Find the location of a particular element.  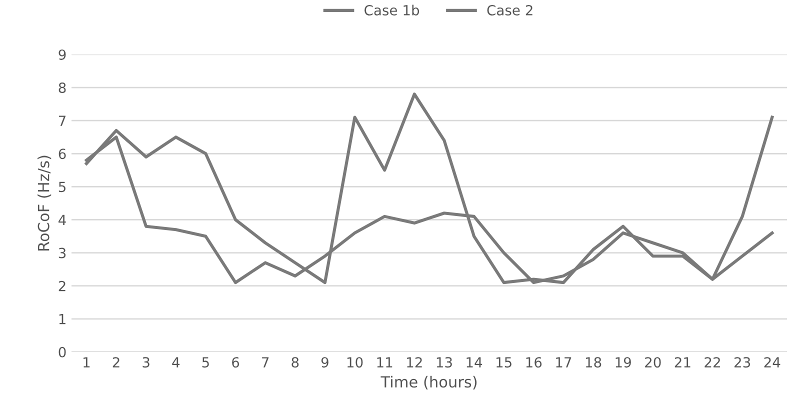

y-tick-label: 5 is located at coordinates (62, 187).